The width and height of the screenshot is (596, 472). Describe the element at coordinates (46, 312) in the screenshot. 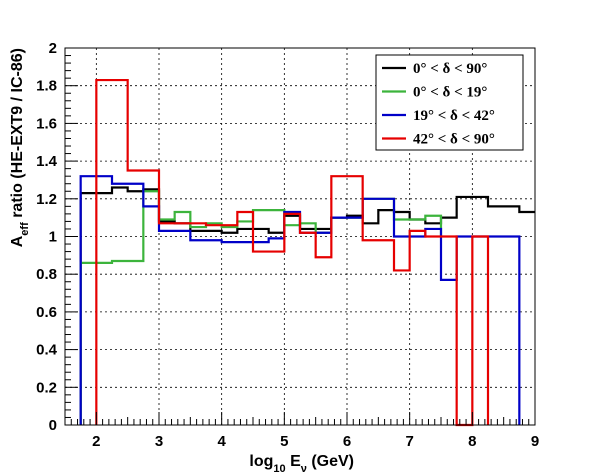

I see `y-tick-label: 0.6` at that location.